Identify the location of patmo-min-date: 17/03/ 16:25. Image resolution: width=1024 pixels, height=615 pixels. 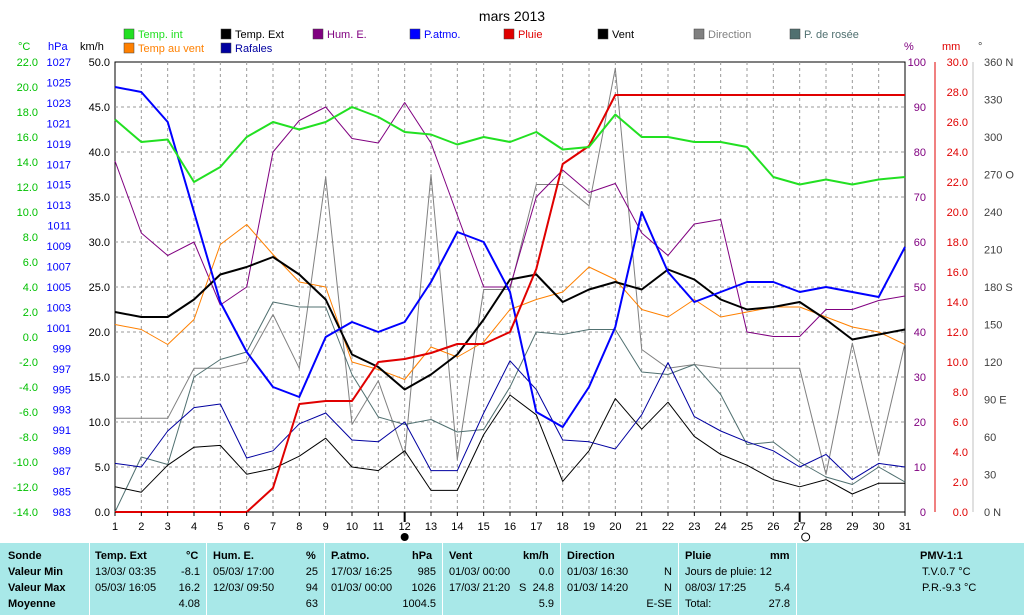
(362, 572).